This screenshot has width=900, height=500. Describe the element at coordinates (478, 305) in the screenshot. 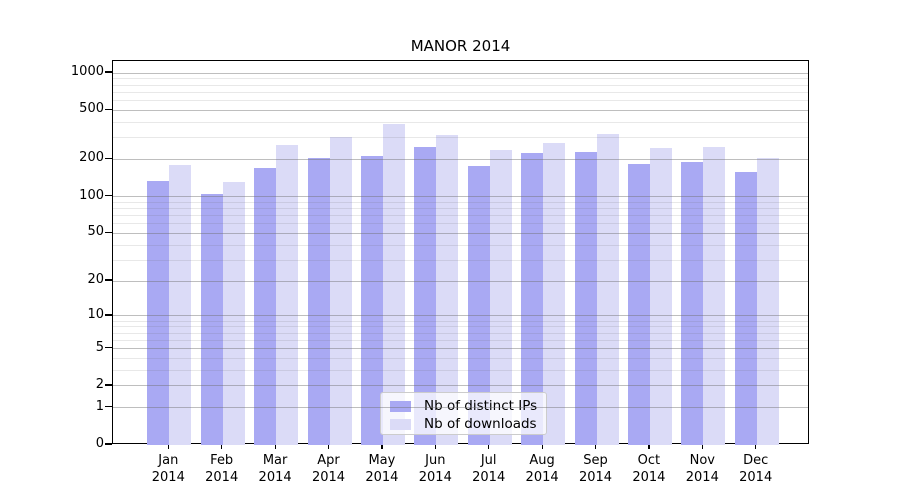

I see `bar-ips-jul` at that location.